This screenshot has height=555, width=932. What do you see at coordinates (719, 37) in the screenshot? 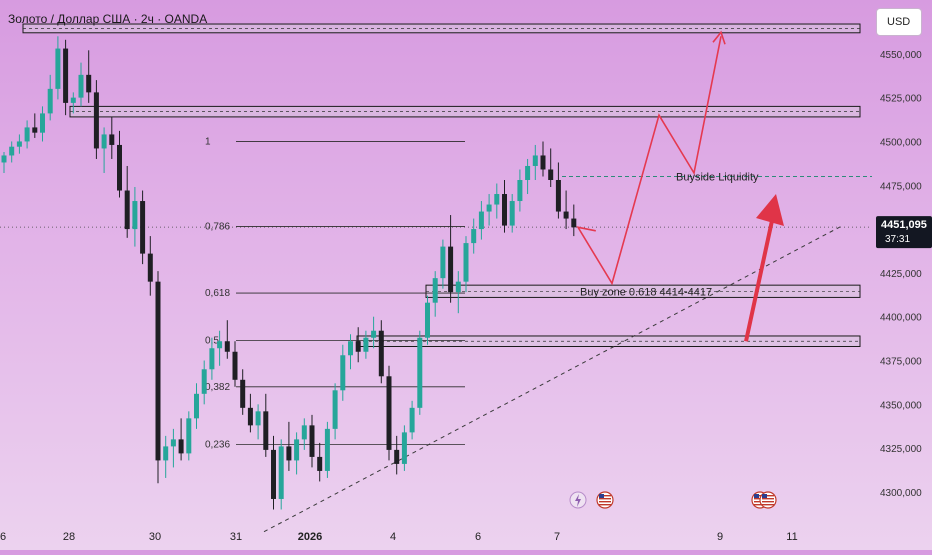
I see `projection-arrowhead` at bounding box center [719, 37].